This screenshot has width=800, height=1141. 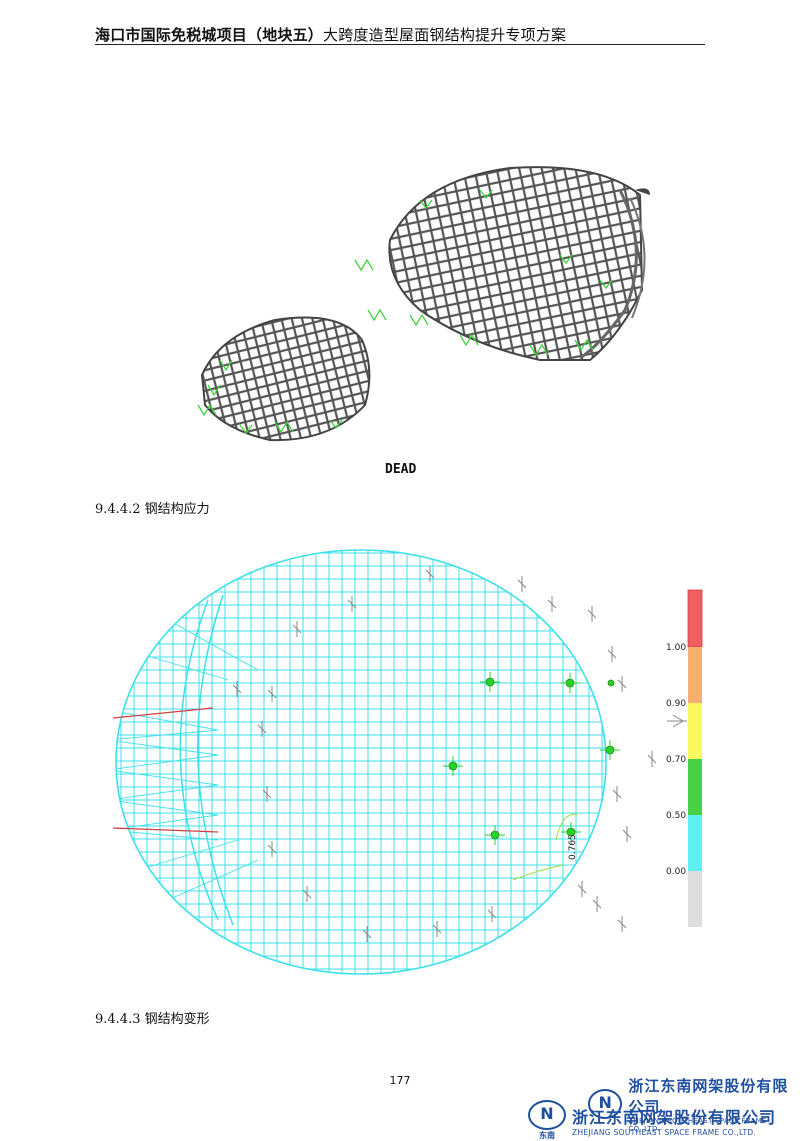 I want to click on stress-legend: 1.00 0.90 0.70 0.50 0.00, so click(x=684, y=758).